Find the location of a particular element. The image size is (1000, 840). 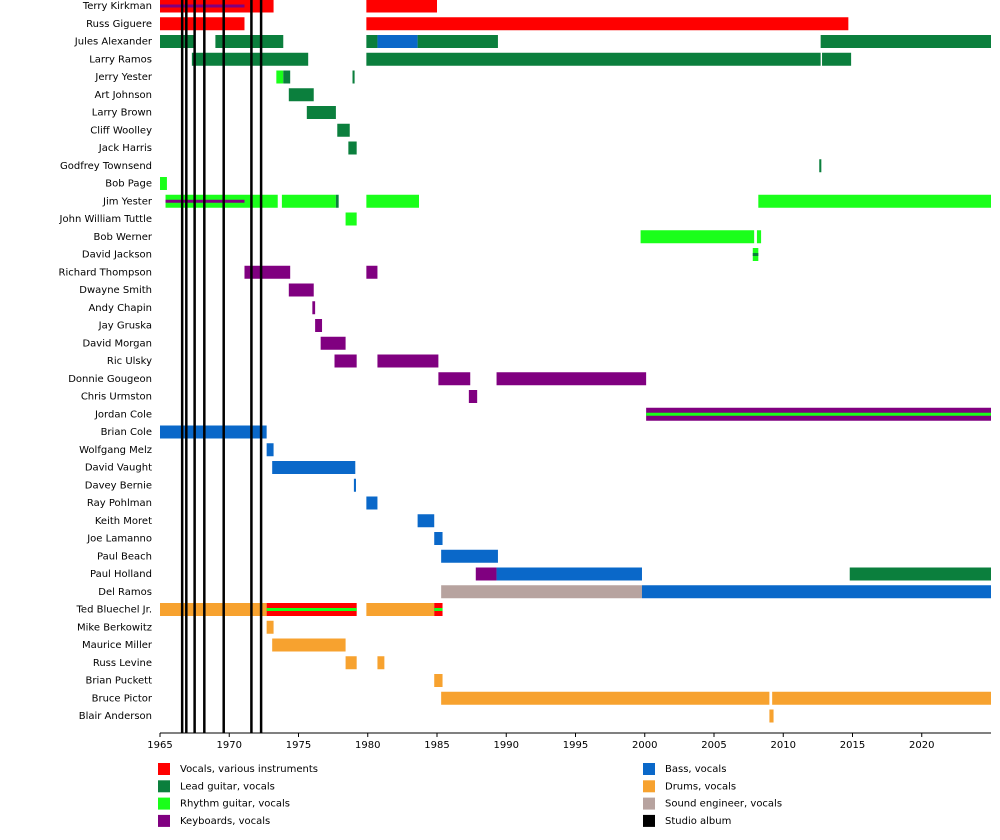

member-label: Terry Kirkman is located at coordinates (117, 6).